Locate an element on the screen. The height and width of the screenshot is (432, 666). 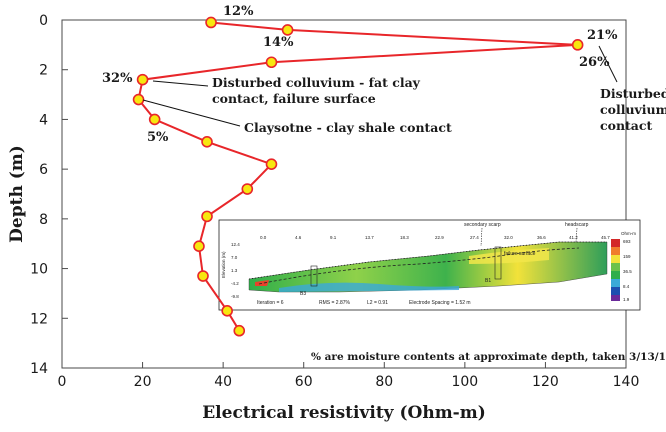
inset-colorbar: Ohm-m 693 159 36.5 8.4 1.9 is located at coordinates (623, 266).